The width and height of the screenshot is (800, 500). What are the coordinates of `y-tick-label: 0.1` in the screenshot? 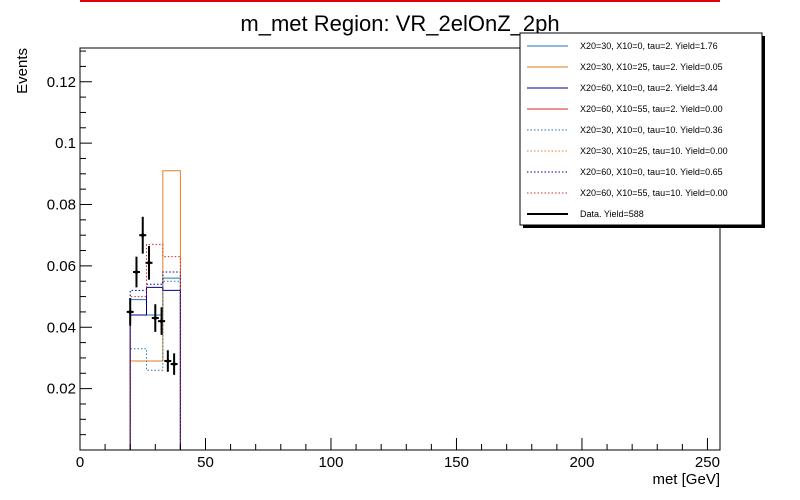 It's located at (65, 143).